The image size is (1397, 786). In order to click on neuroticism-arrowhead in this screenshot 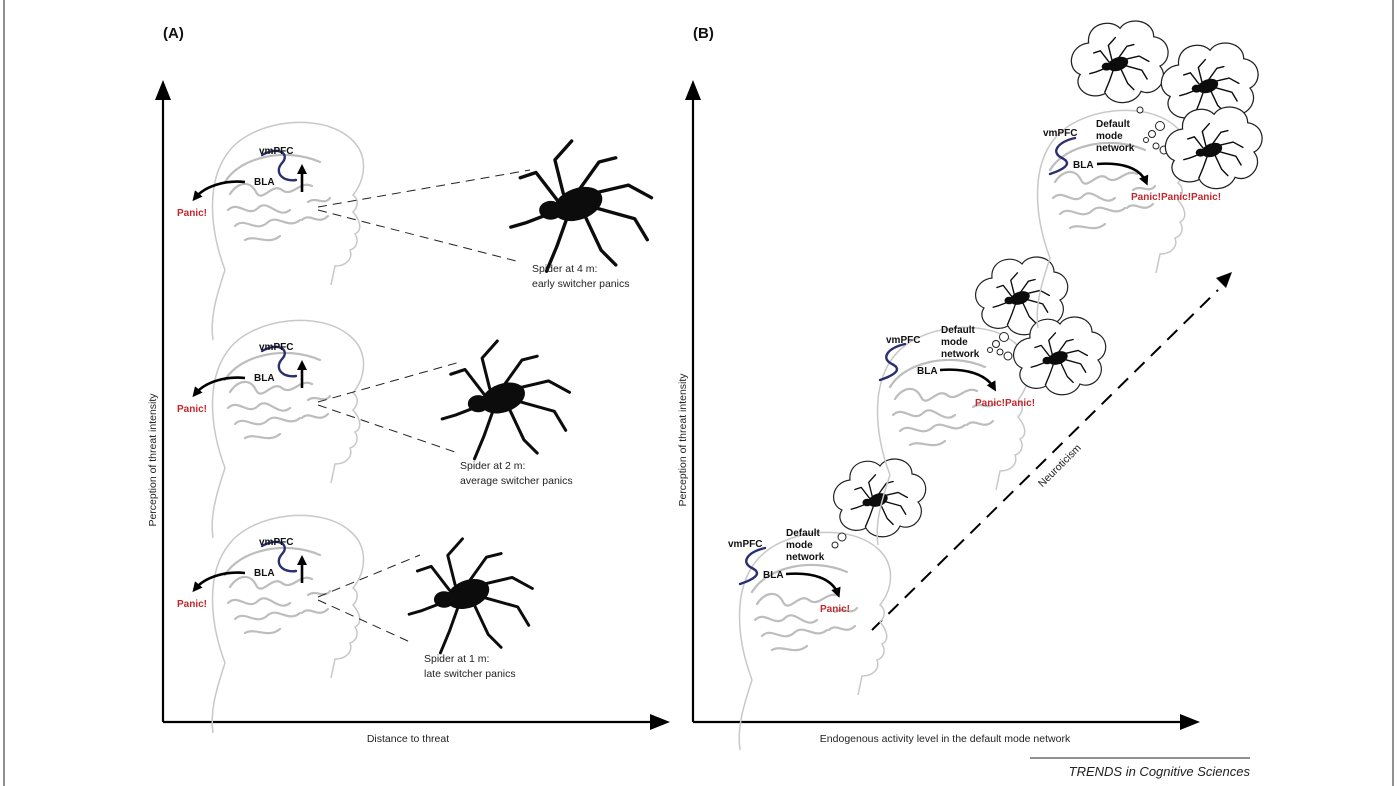, I will do `click(1224, 280)`.